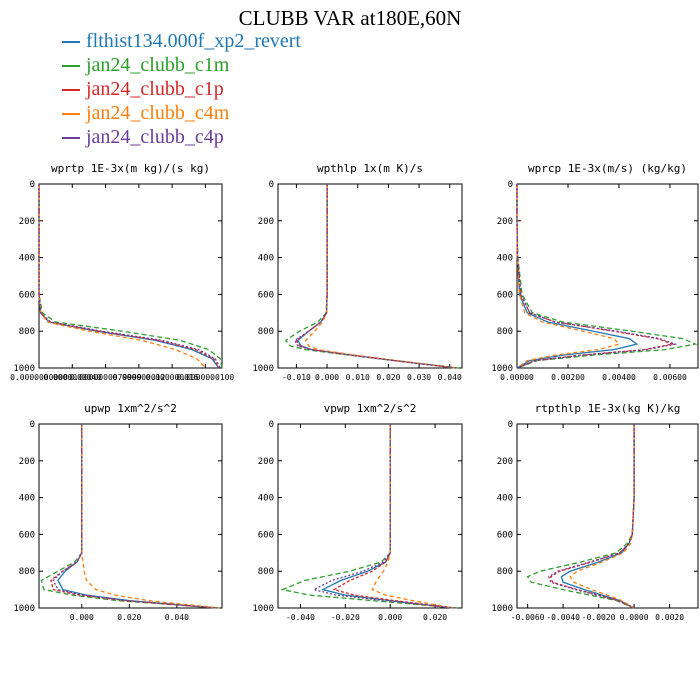 This screenshot has width=700, height=700. What do you see at coordinates (599, 617) in the screenshot?
I see `x-tick-label: -0.0020` at bounding box center [599, 617].